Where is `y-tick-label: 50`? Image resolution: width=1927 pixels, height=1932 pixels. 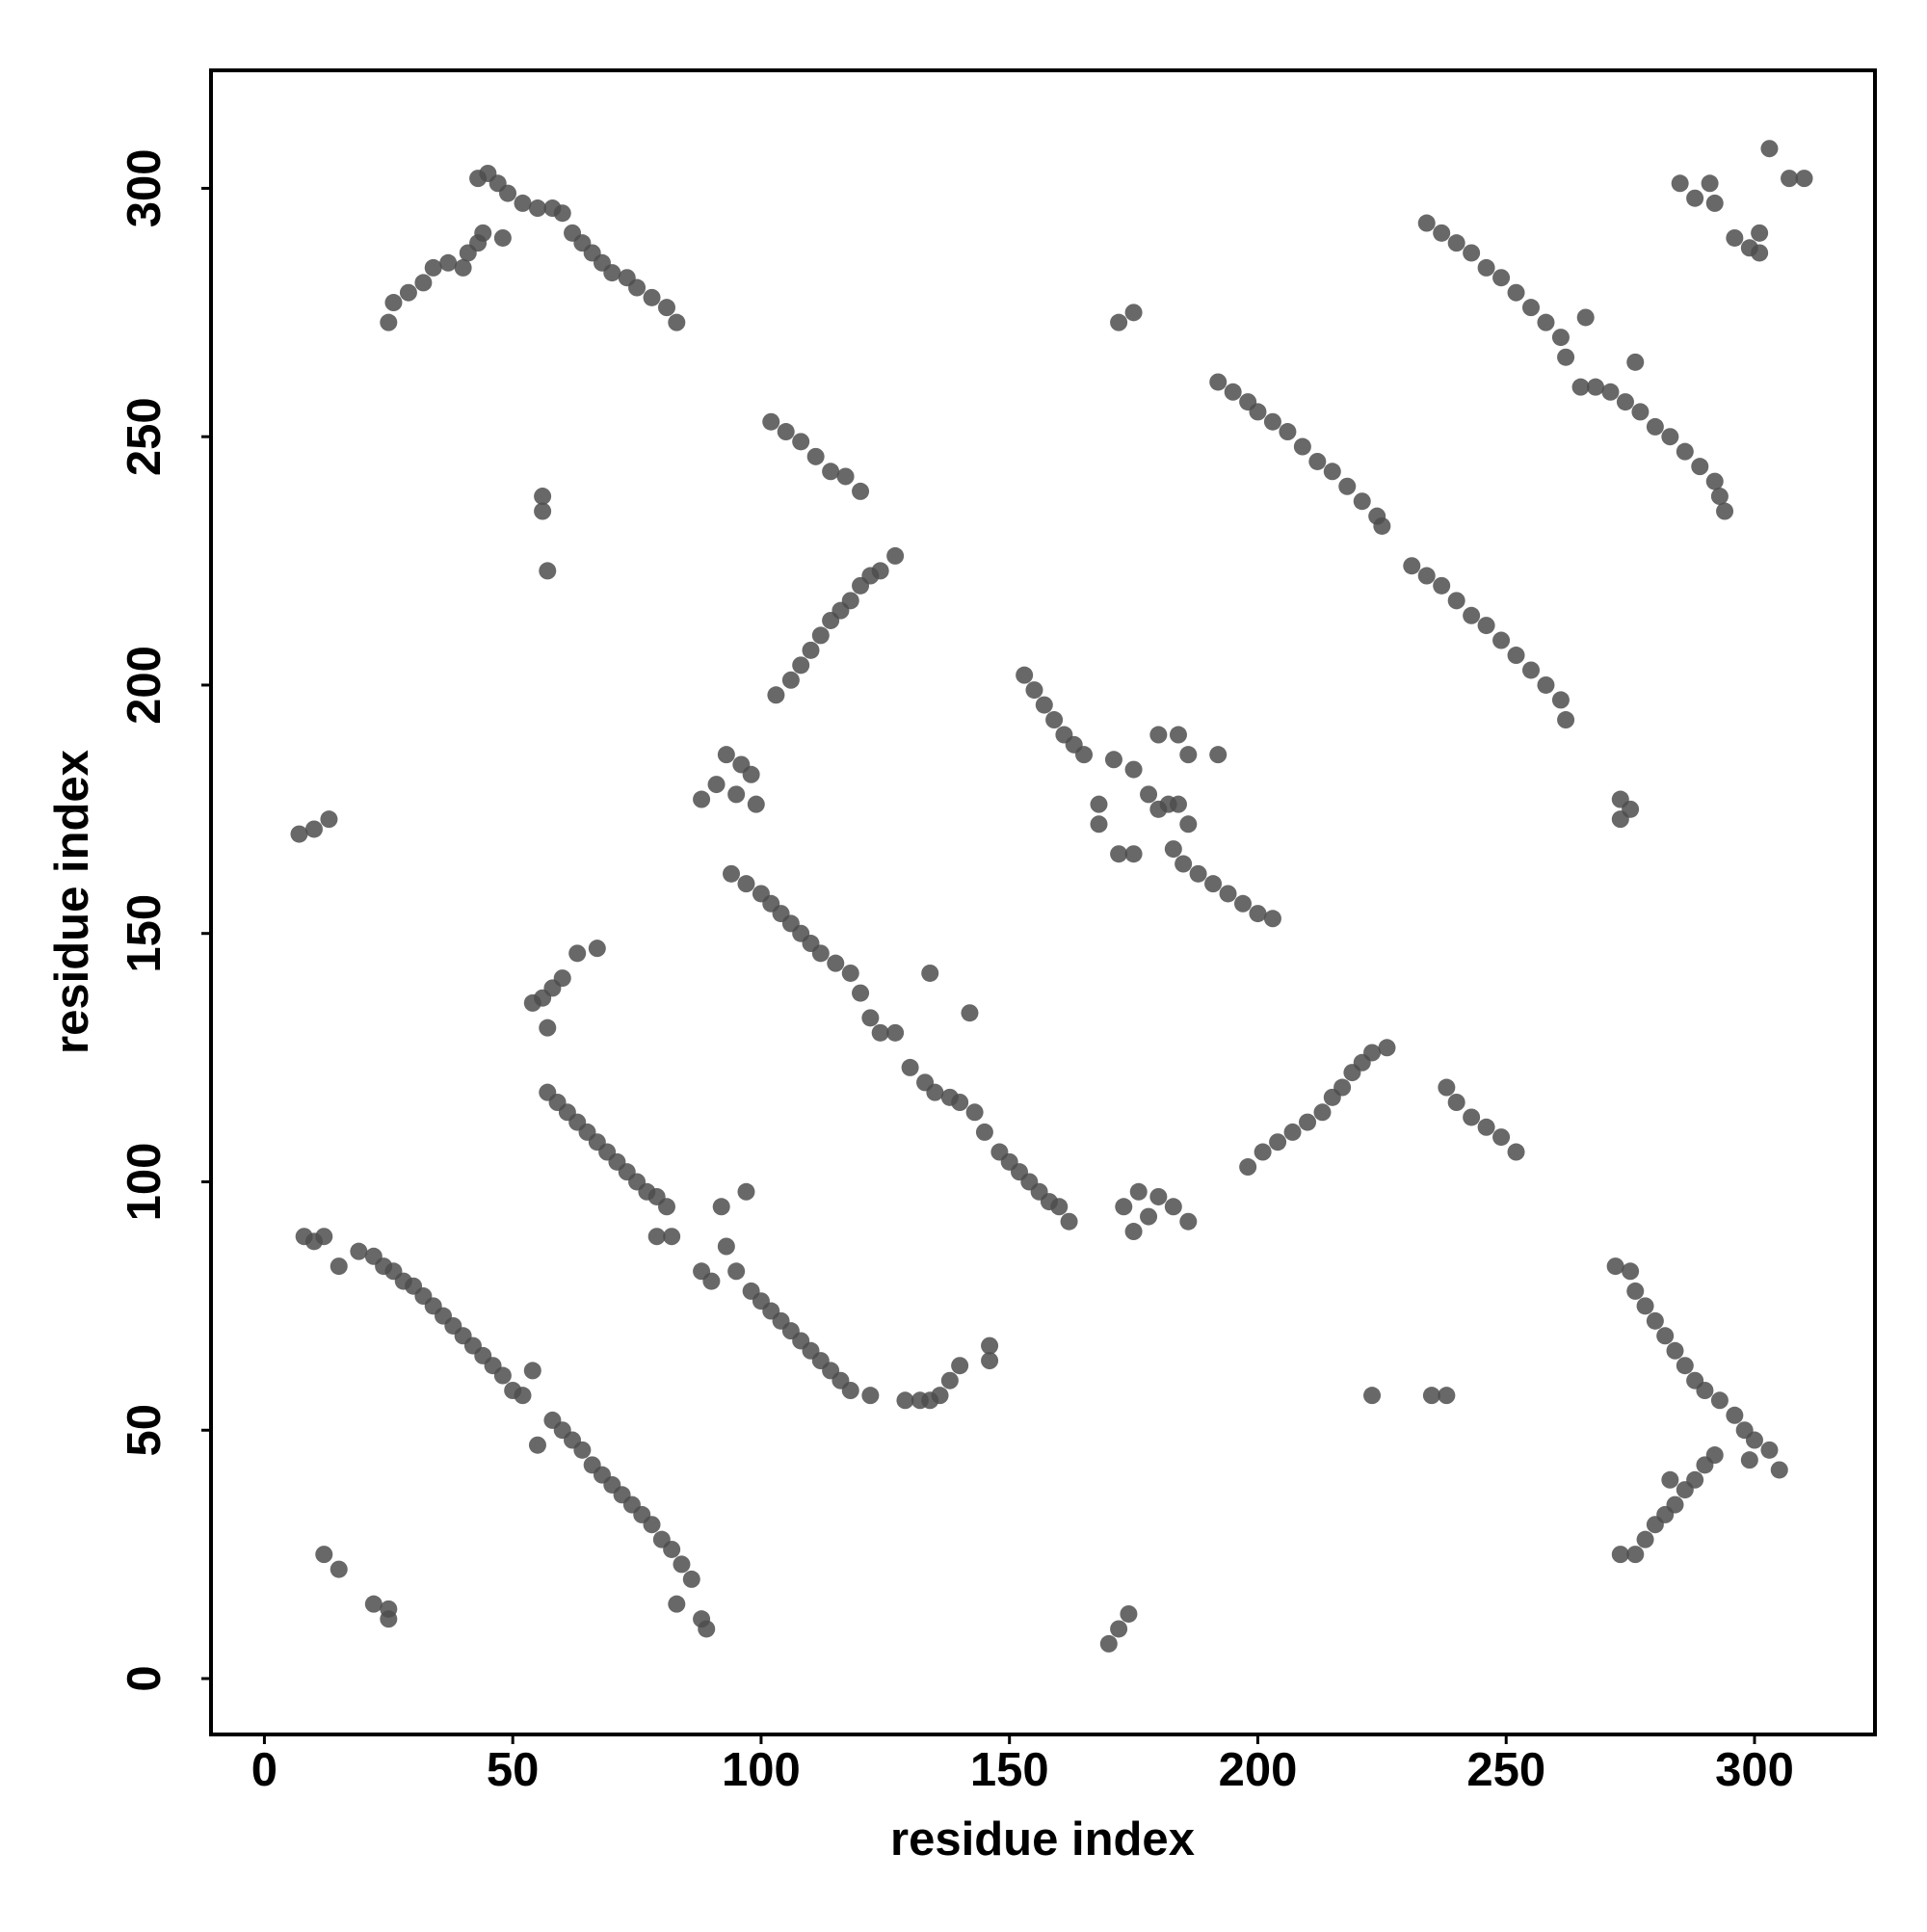 y-tick-label: 50 is located at coordinates (145, 1430).